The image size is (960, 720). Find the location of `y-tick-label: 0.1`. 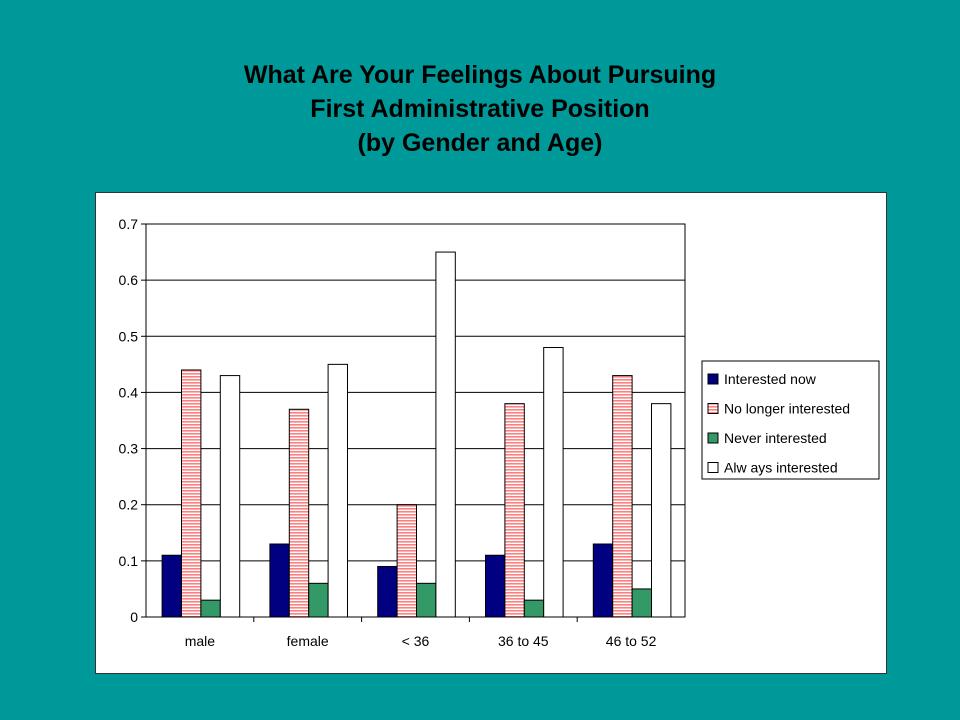

y-tick-label: 0.1 is located at coordinates (129, 561).